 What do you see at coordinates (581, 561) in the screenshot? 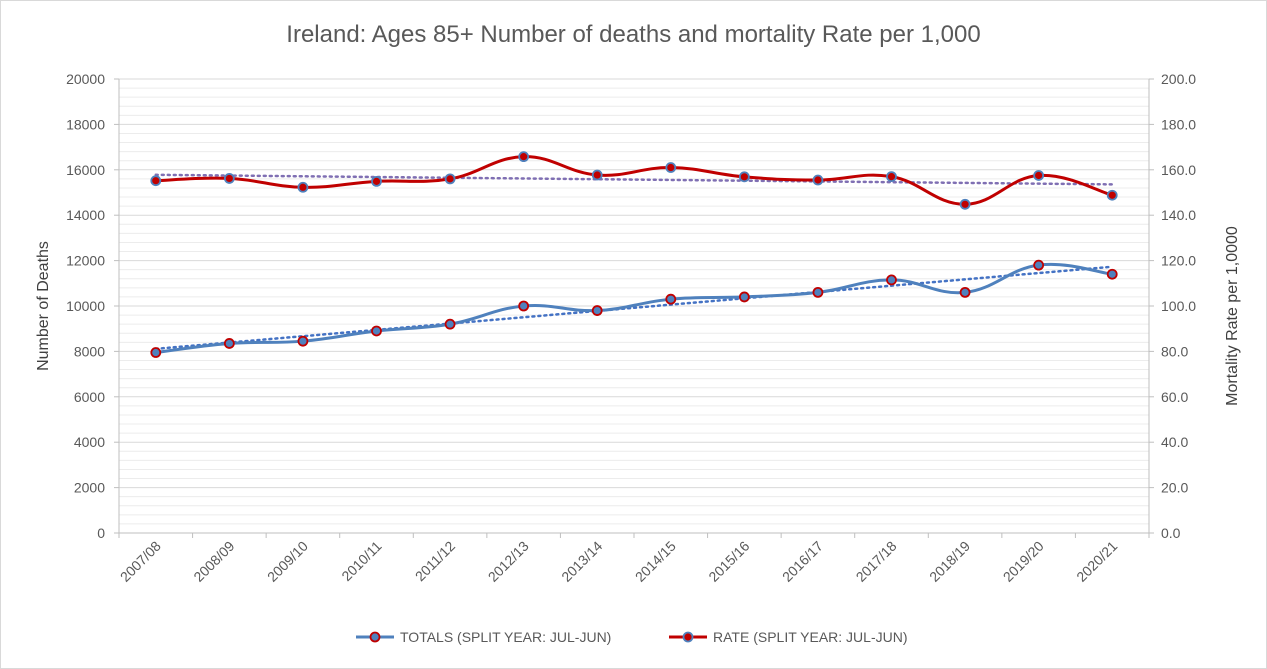
I see `x-tick-label: 2013/14` at bounding box center [581, 561].